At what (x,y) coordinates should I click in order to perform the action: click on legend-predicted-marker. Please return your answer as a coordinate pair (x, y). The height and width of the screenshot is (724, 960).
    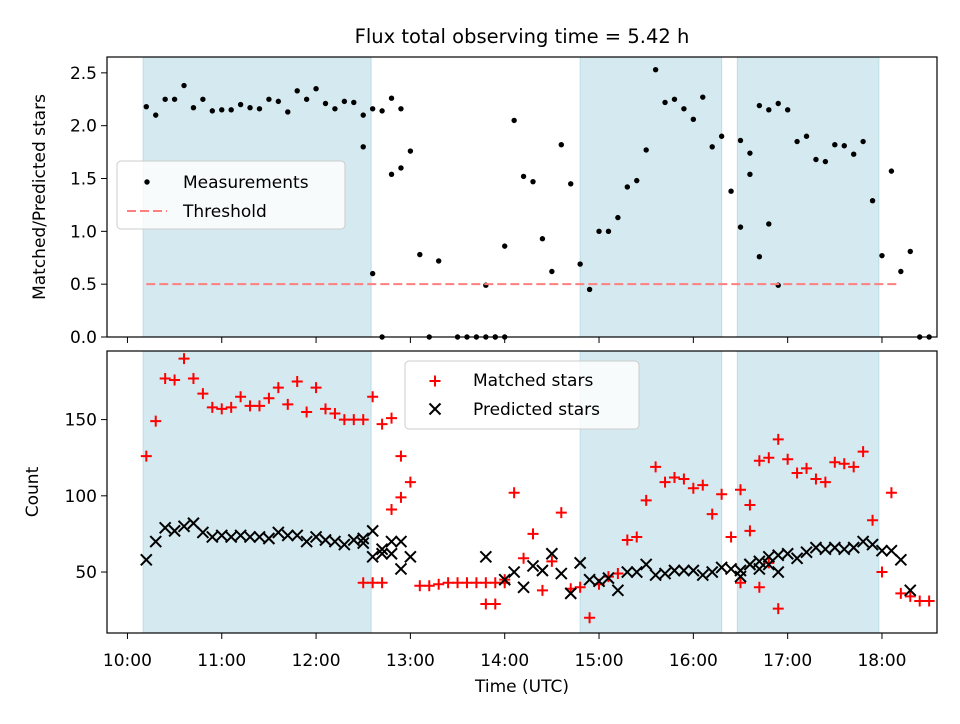
    Looking at the image, I should click on (435, 409).